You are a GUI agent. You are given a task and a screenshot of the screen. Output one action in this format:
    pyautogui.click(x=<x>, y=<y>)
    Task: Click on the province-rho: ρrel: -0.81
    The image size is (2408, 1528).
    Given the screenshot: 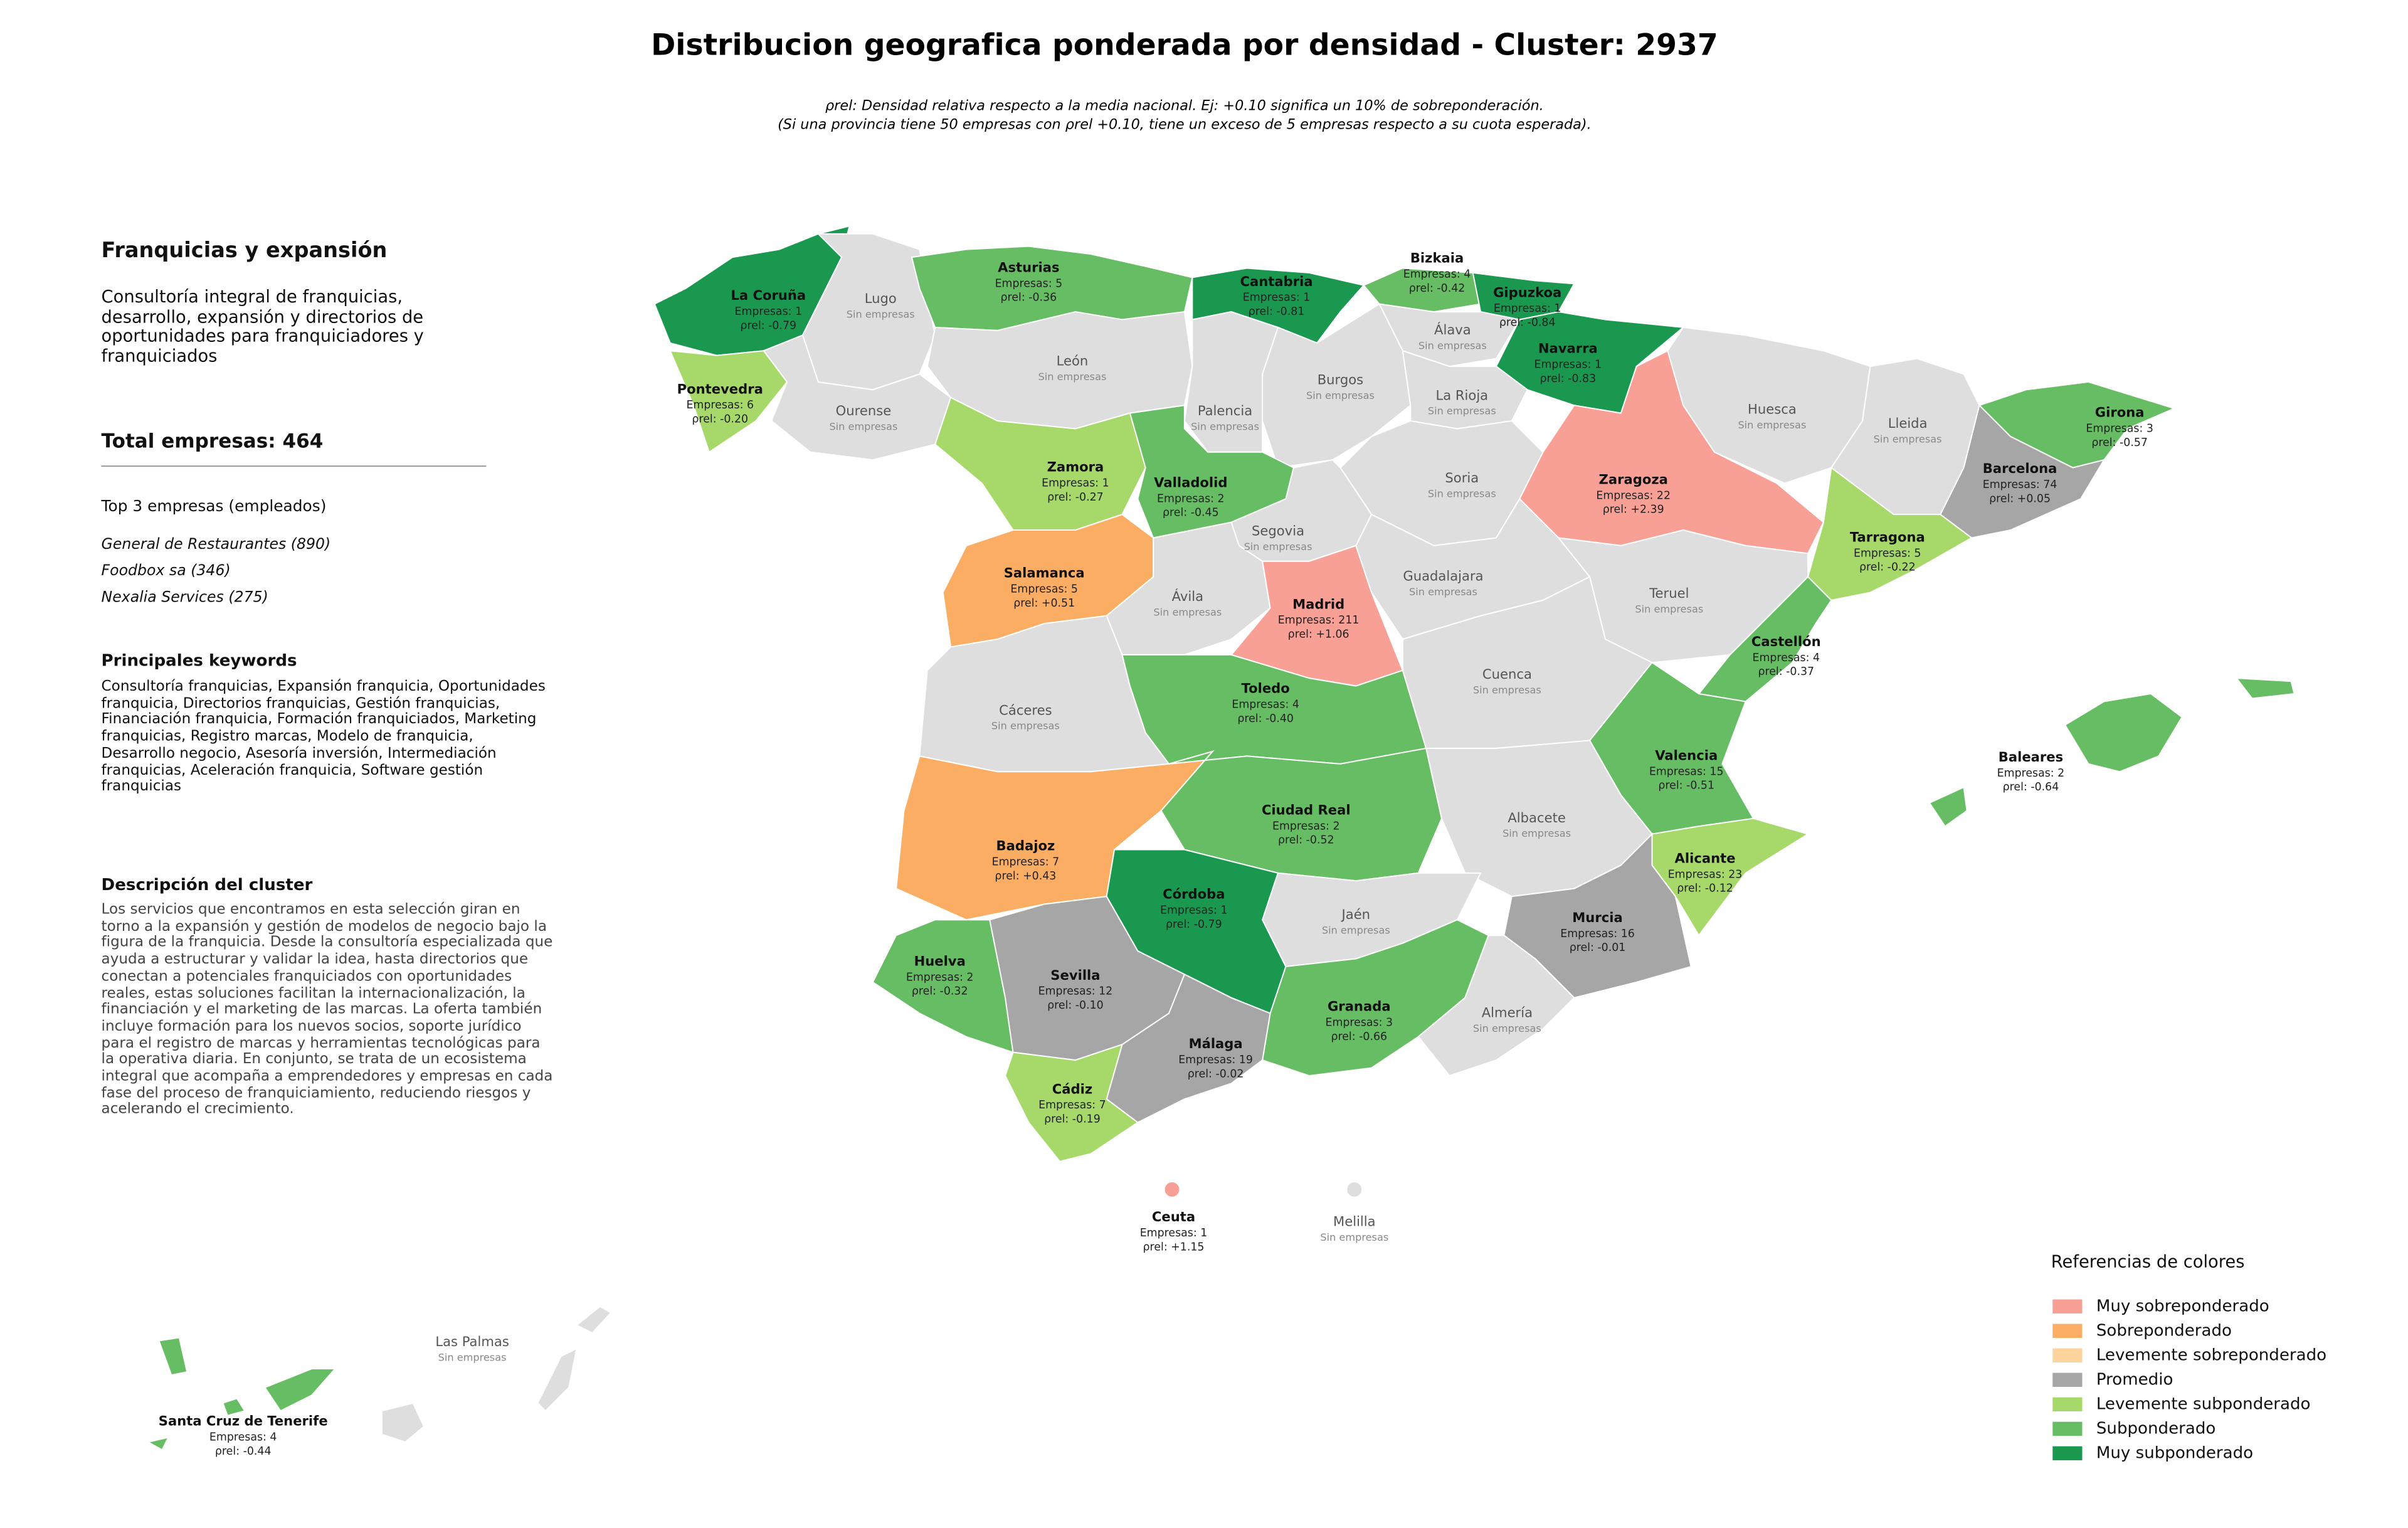 What is the action you would take?
    pyautogui.click(x=1277, y=311)
    